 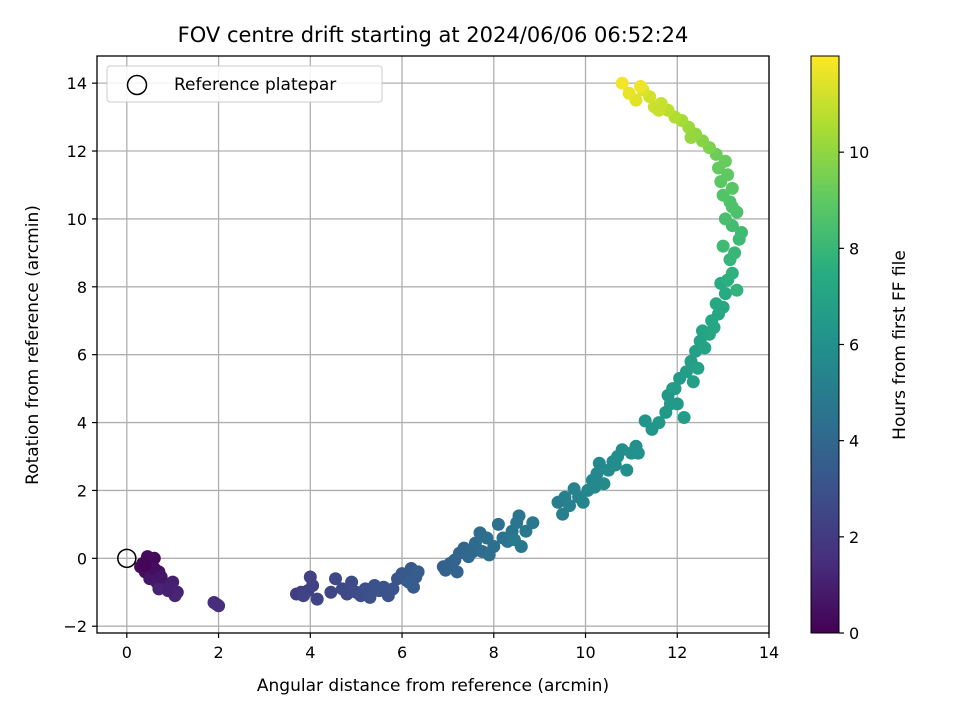 What do you see at coordinates (127, 558) in the screenshot?
I see `reference-marker` at bounding box center [127, 558].